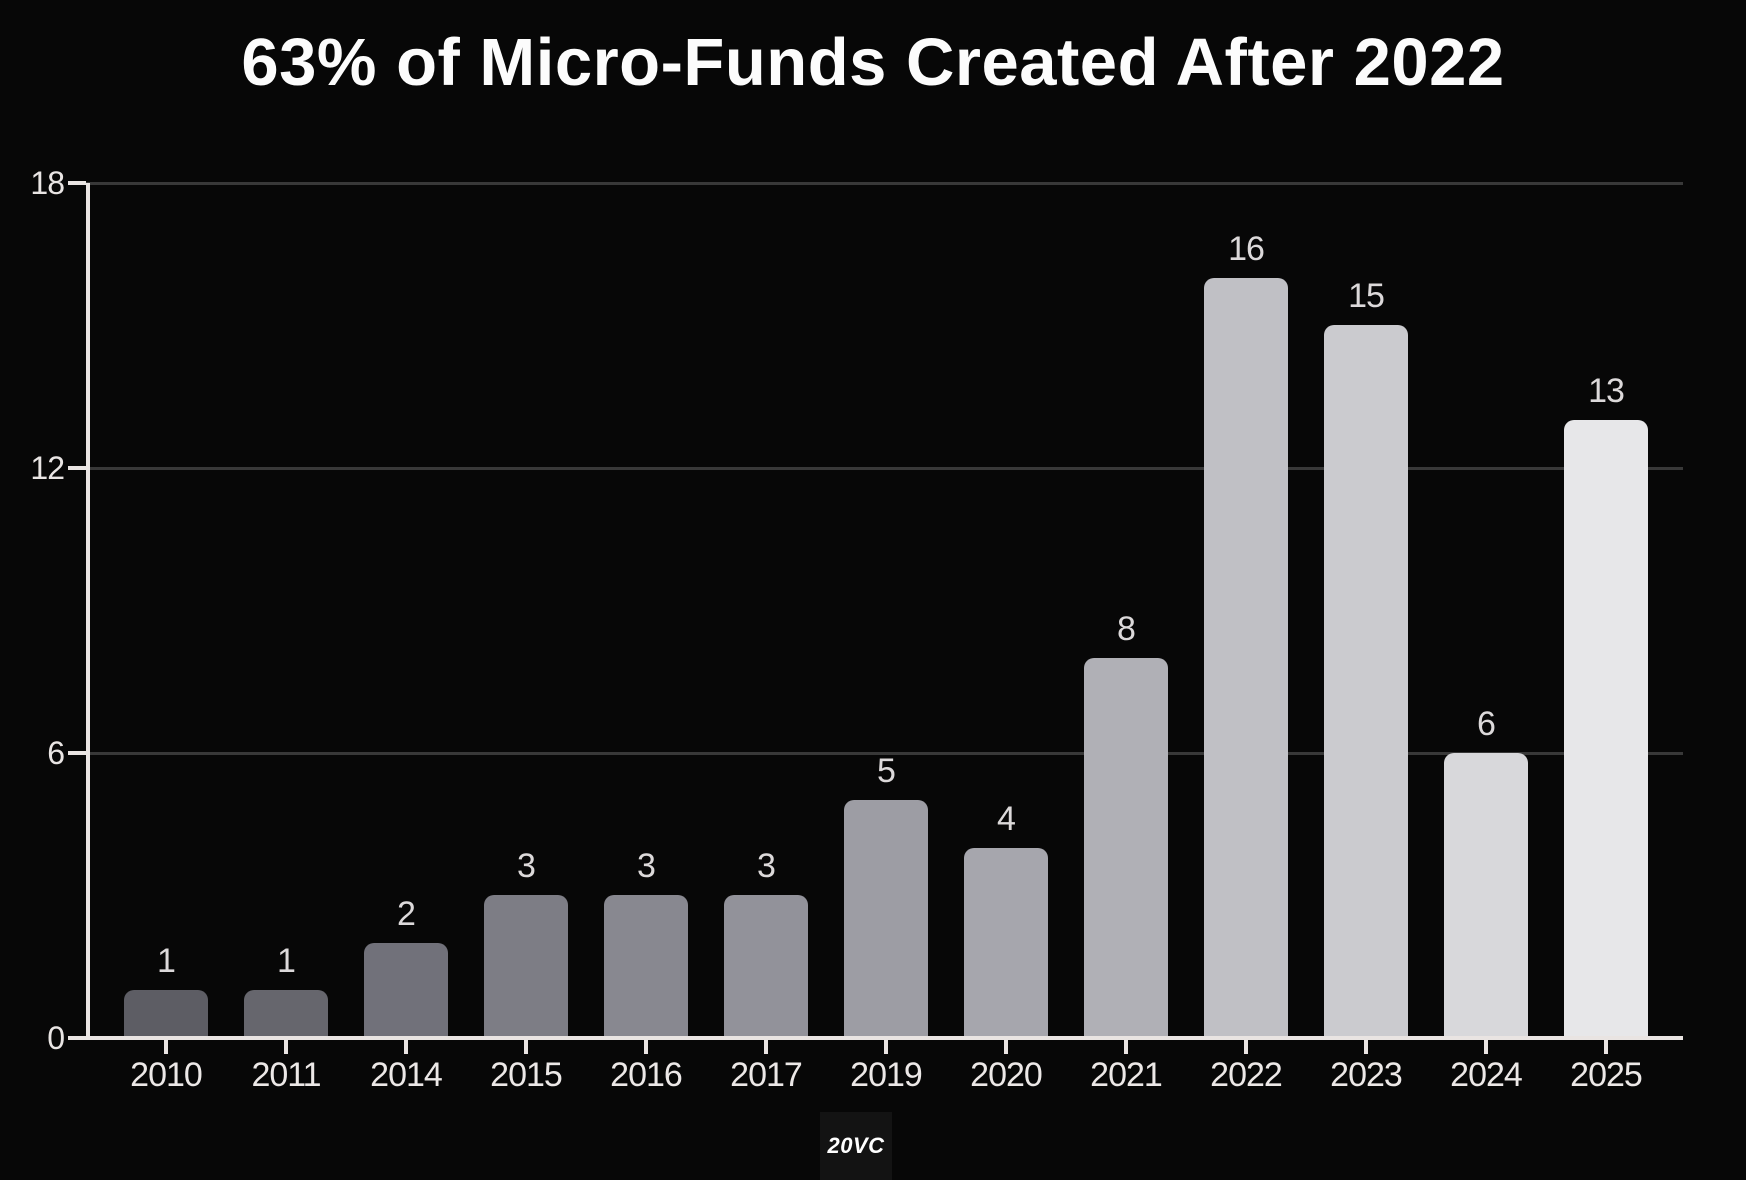 Image resolution: width=1746 pixels, height=1180 pixels. What do you see at coordinates (1006, 943) in the screenshot?
I see `chart-bar-2020` at bounding box center [1006, 943].